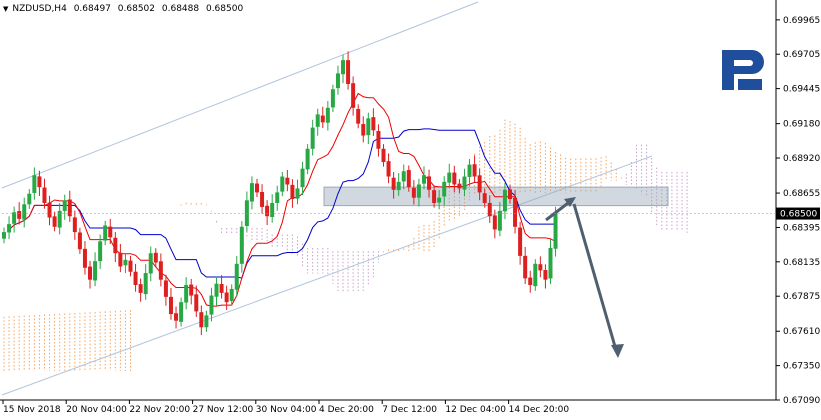 Image resolution: width=821 pixels, height=420 pixels. What do you see at coordinates (159, 410) in the screenshot?
I see `time-tick-label: 22 Nov 20:00` at bounding box center [159, 410].